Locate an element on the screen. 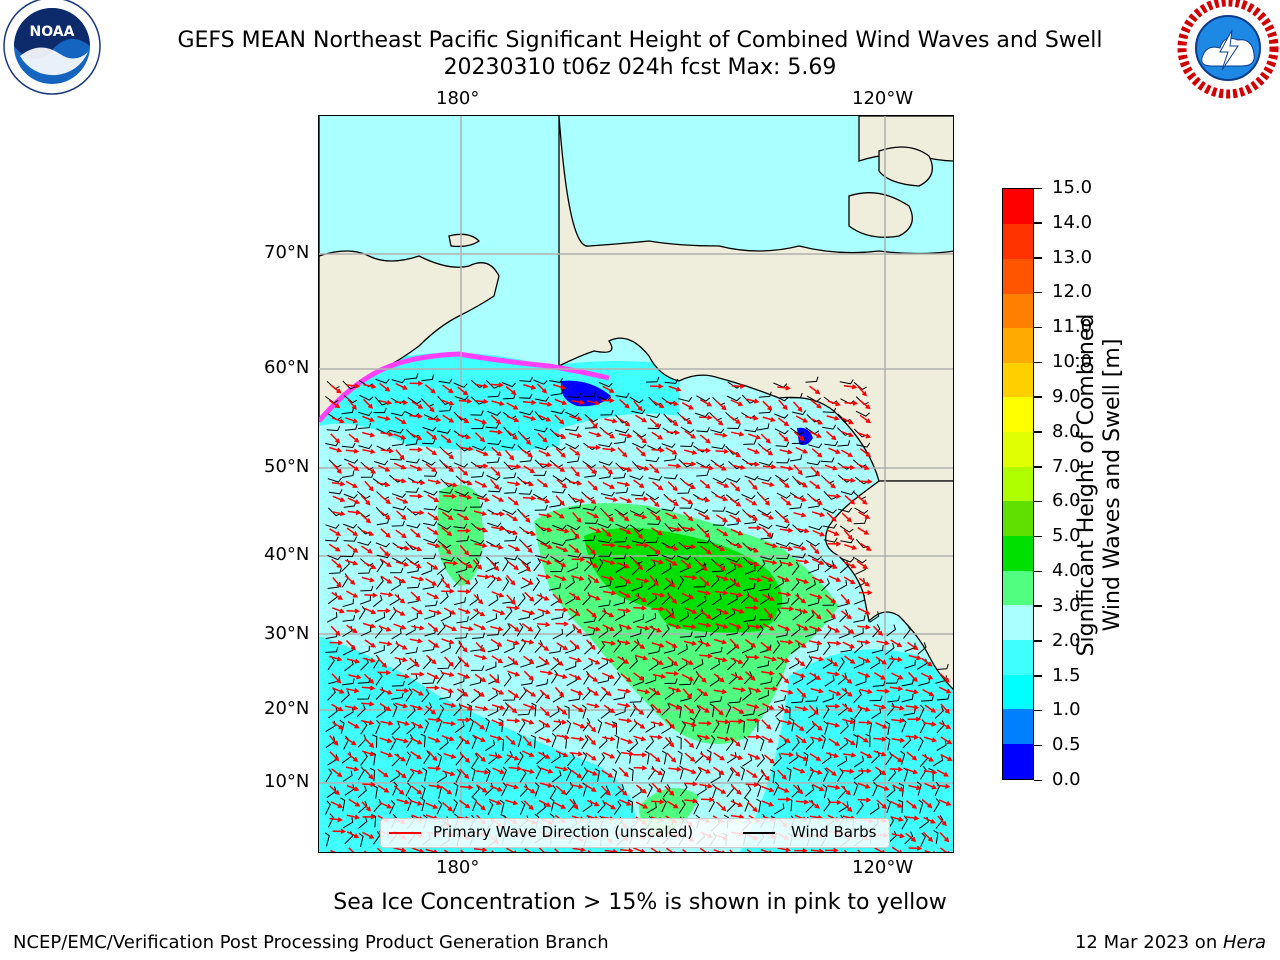 The width and height of the screenshot is (1280, 960). colorbar-fill is located at coordinates (1018, 484).